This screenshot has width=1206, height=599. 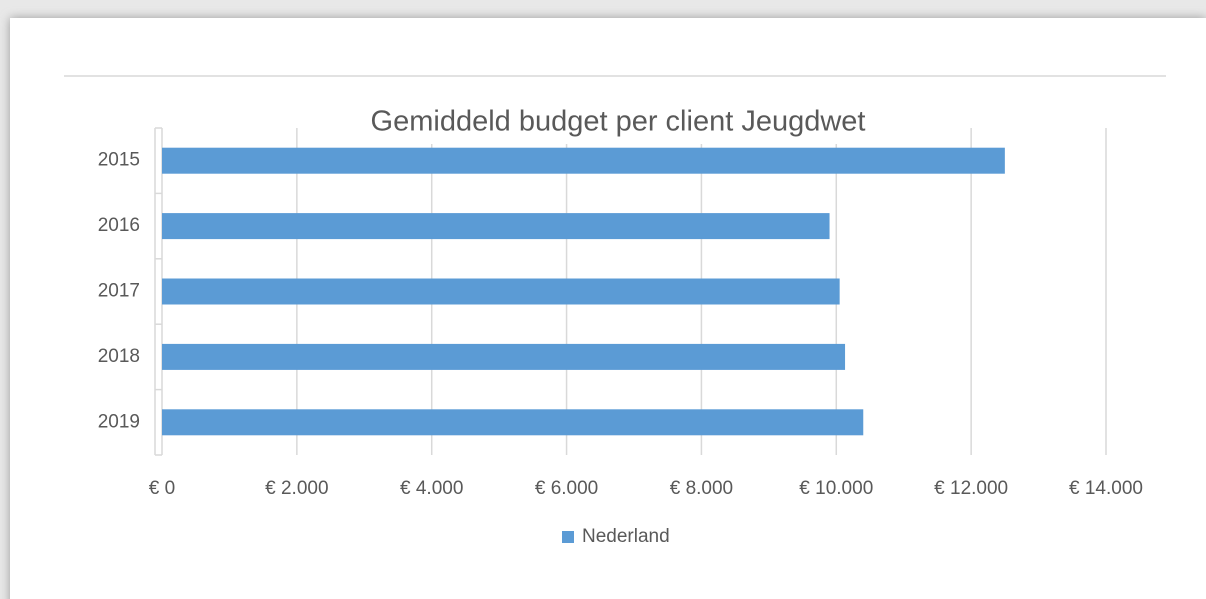 I want to click on x-tick-label: € 10.000, so click(x=836, y=488).